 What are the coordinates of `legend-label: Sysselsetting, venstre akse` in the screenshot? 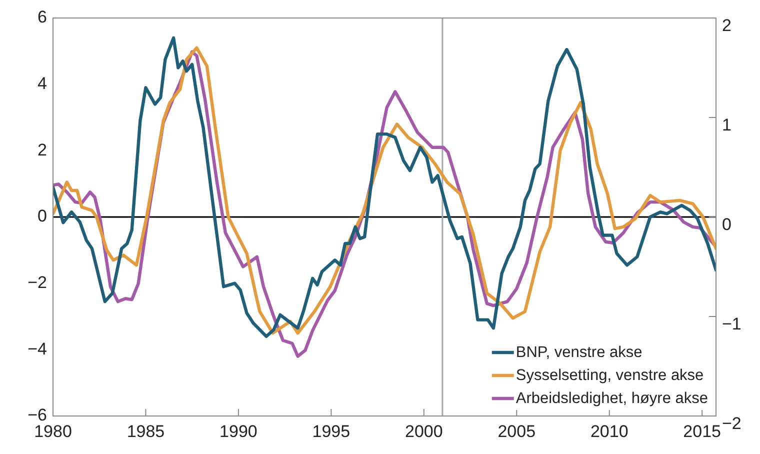 It's located at (610, 375).